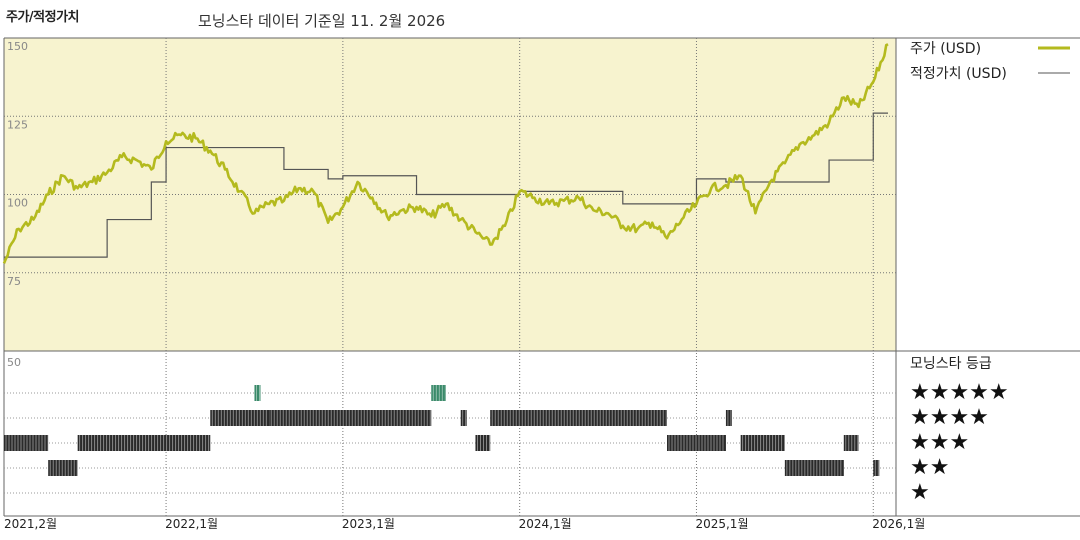 The image size is (1080, 540). I want to click on legend-fairvalue-label: 적정가치 (USD), so click(958, 74).